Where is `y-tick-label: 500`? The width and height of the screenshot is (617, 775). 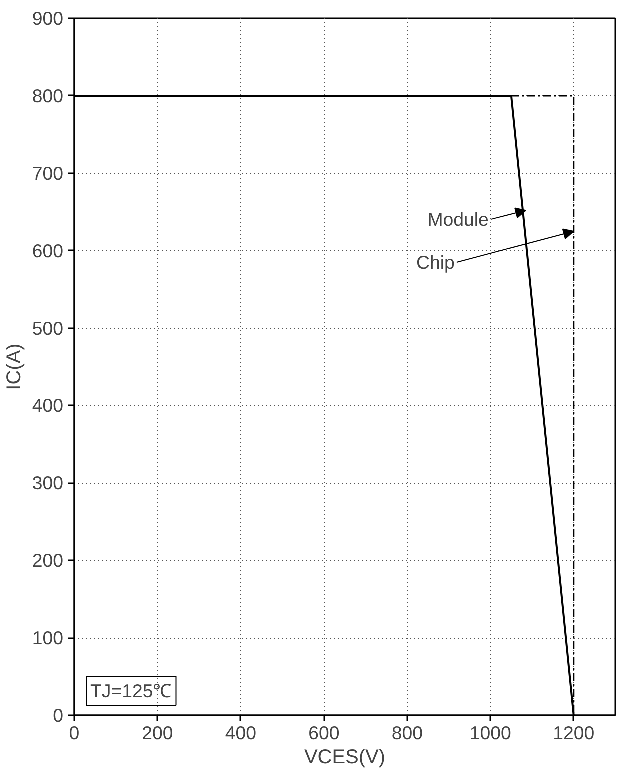
y-tick-label: 500 is located at coordinates (48, 328).